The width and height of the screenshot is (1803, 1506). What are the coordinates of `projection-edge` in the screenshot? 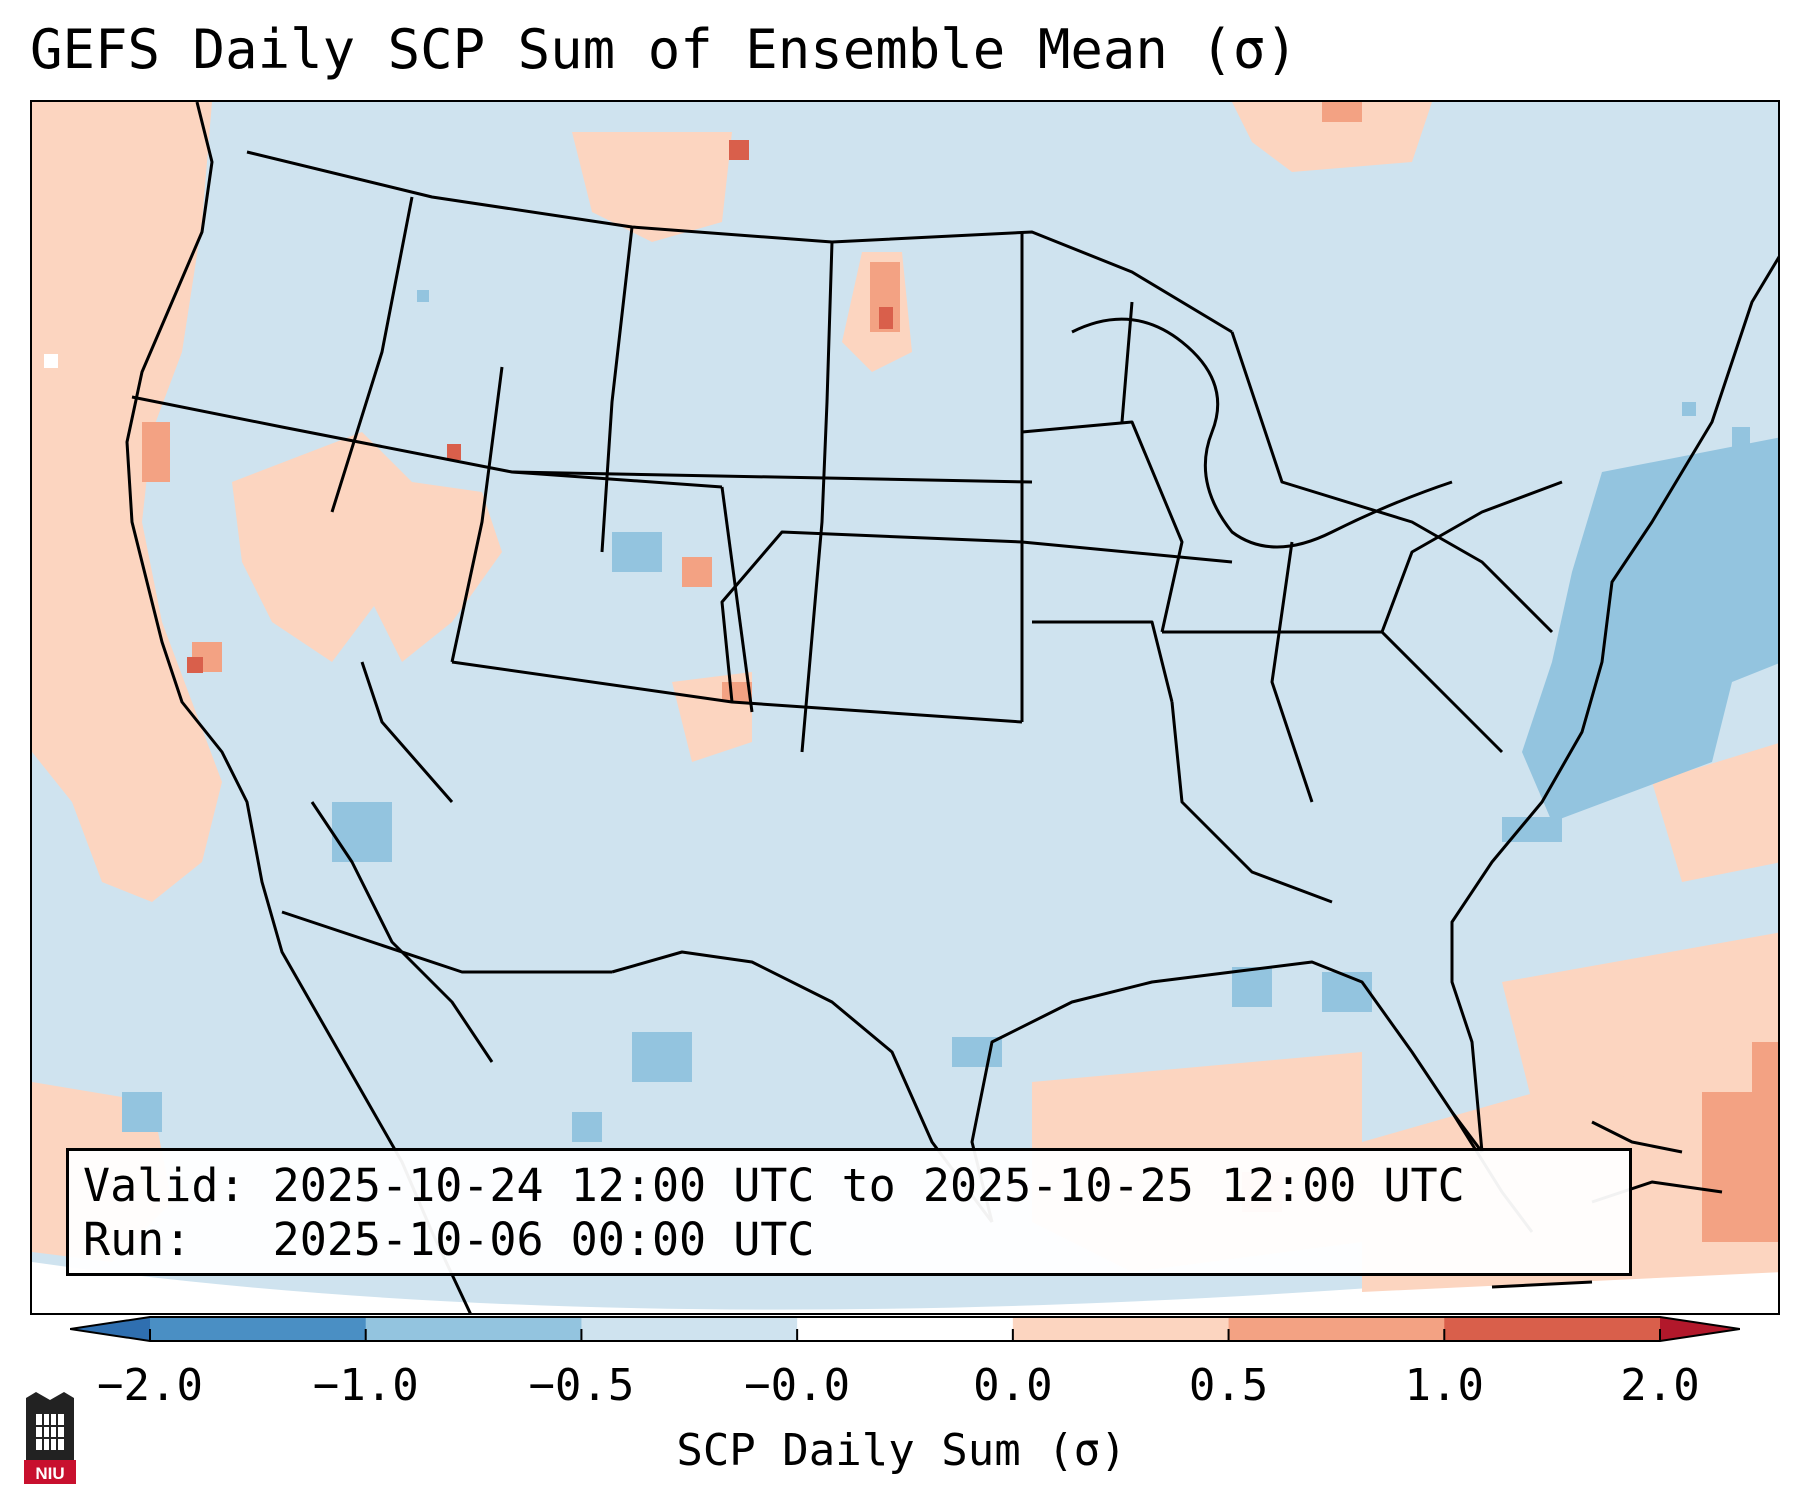 It's located at (905, 1282).